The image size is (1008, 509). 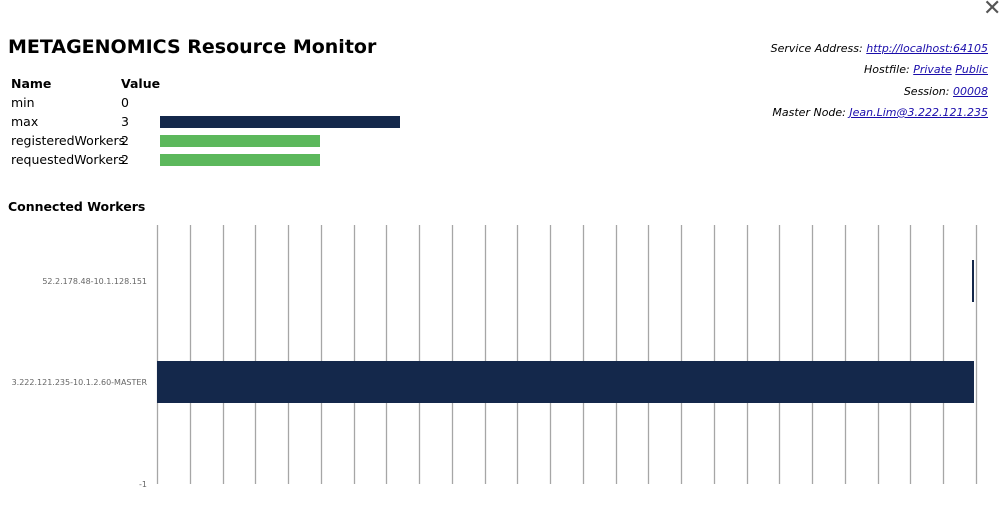 I want to click on master-node-row: Master Node: Jean.Lim@3.222.121.235, so click(x=879, y=114).